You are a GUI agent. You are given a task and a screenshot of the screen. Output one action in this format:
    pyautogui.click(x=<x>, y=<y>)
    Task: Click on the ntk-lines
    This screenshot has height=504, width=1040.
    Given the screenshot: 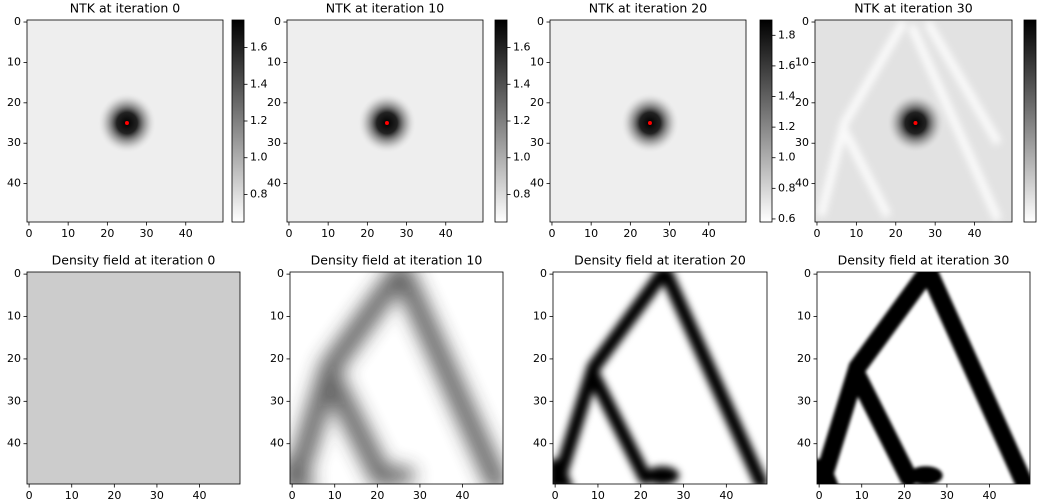 What is the action you would take?
    pyautogui.click(x=909, y=121)
    